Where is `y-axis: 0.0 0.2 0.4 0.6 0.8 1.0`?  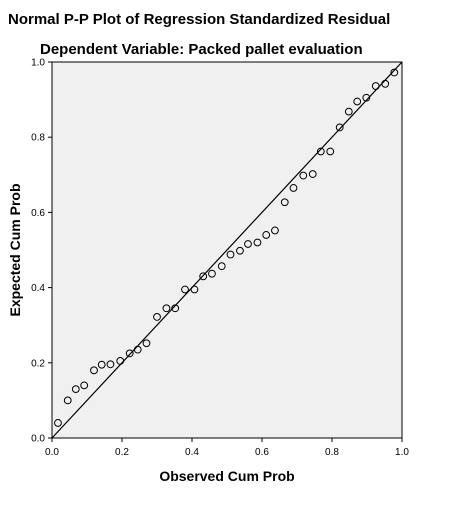 y-axis: 0.0 0.2 0.4 0.6 0.8 1.0 is located at coordinates (41, 251).